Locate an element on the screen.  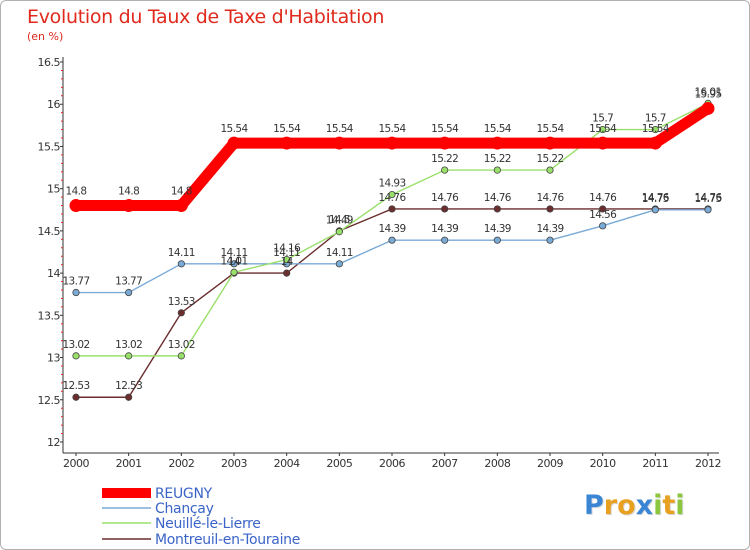
data-label: 16.01 is located at coordinates (707, 92).